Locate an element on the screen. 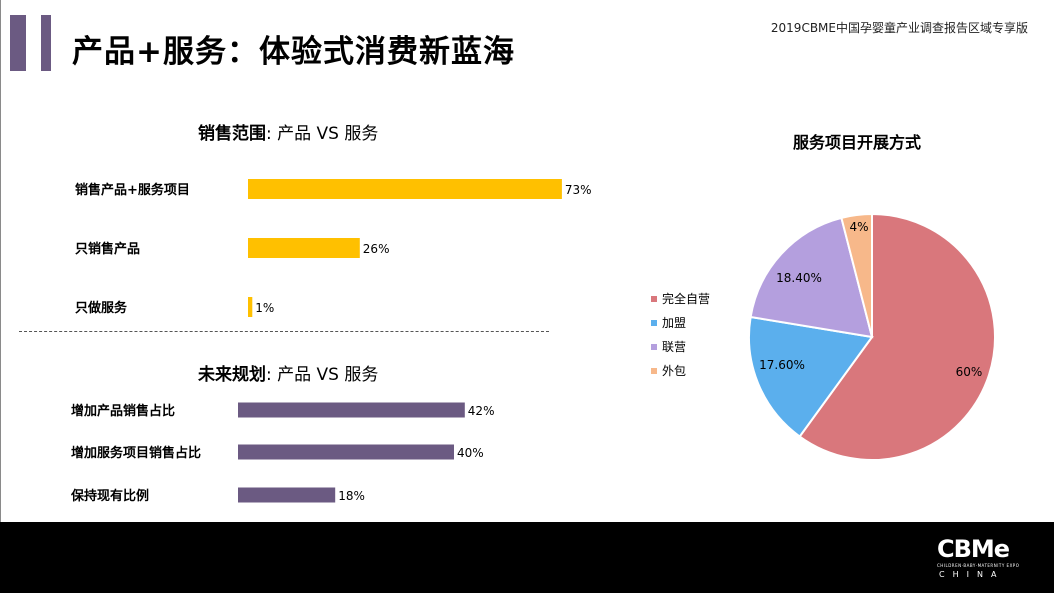 The height and width of the screenshot is (593, 1054). report-tag: 2019CBME中国孕婴童产业调查报告区域专享版 is located at coordinates (899, 28).